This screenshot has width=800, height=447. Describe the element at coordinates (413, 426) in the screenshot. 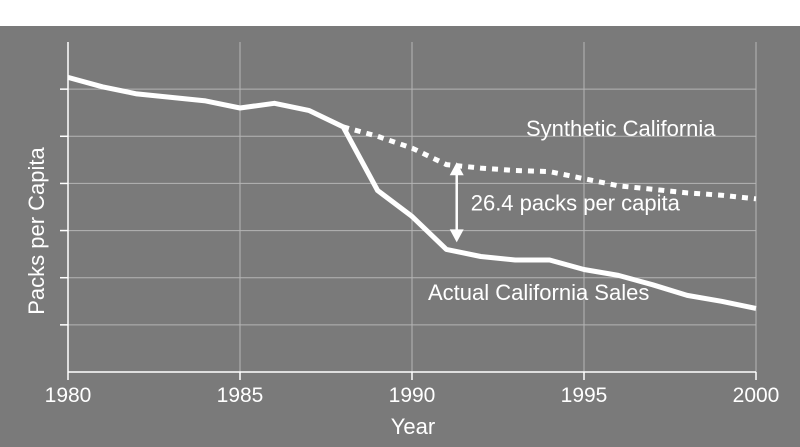

I see `x-axis-title: Year` at that location.